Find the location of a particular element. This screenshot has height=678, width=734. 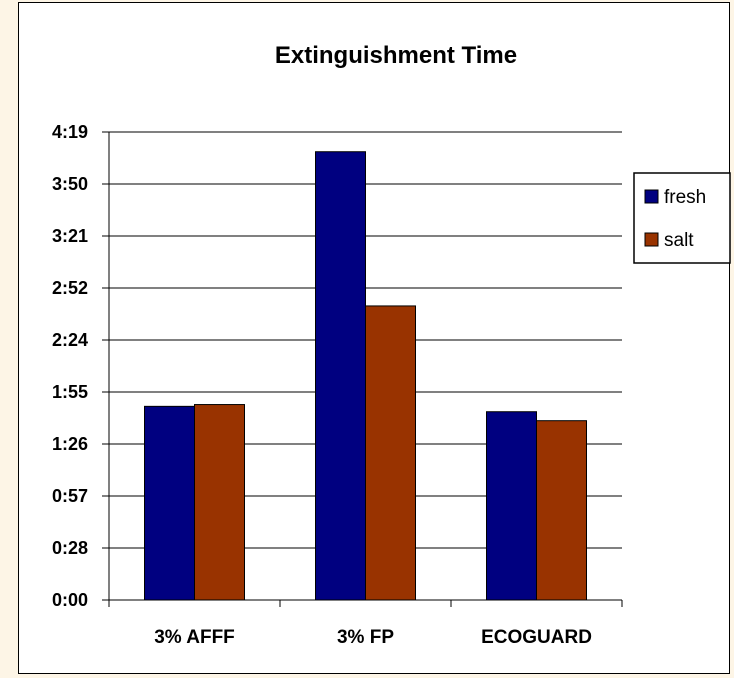

y-tick-label: 1:55 is located at coordinates (70, 392).